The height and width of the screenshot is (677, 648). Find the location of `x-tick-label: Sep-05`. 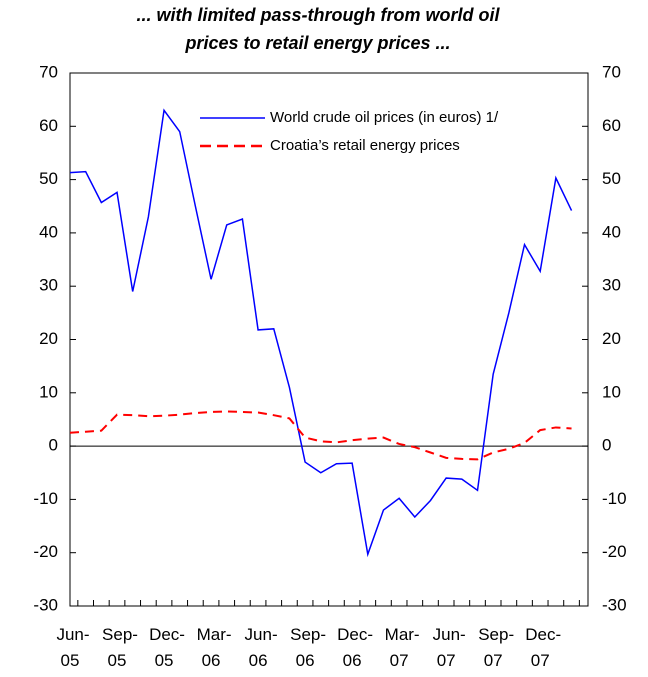

x-tick-label: Sep-05 is located at coordinates (120, 647).